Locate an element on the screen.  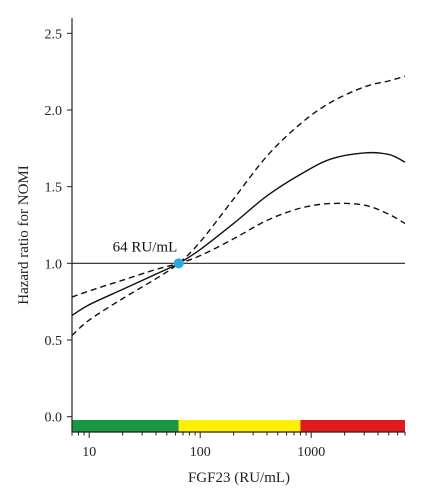
y-tick-label: 2.0 is located at coordinates (54, 111).